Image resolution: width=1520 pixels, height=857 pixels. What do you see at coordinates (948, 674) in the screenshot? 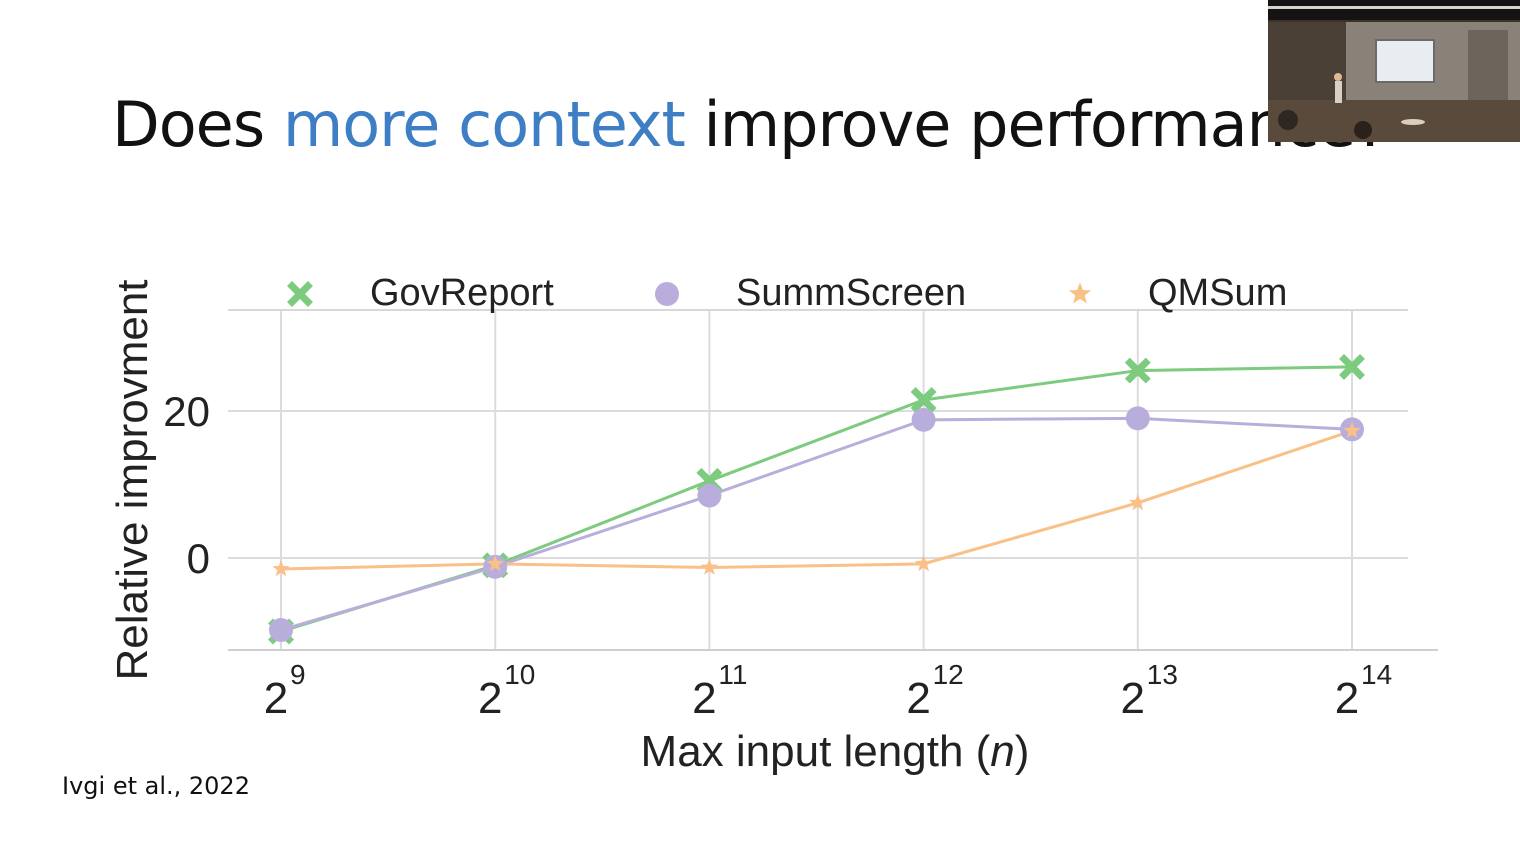
I see `x-tick-exponent: 12` at bounding box center [948, 674].